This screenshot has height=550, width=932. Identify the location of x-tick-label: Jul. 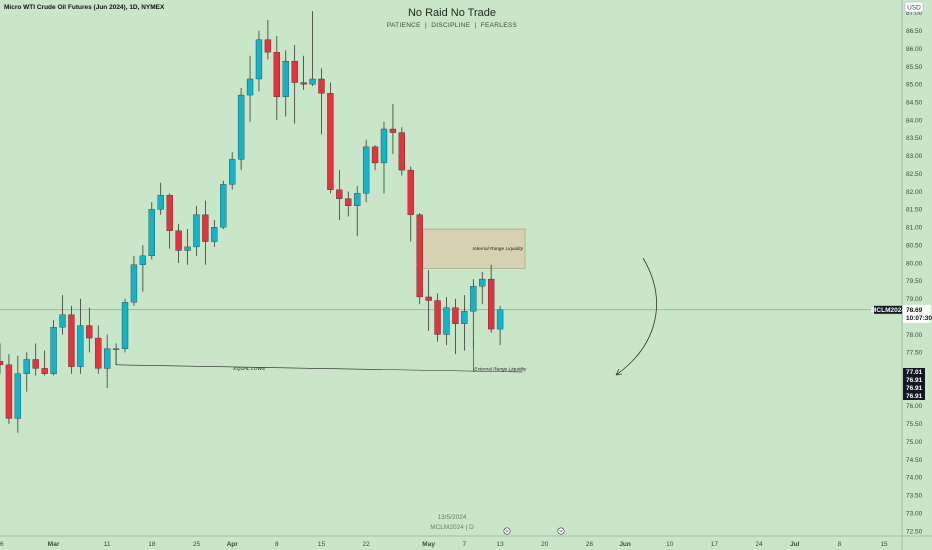
(795, 544).